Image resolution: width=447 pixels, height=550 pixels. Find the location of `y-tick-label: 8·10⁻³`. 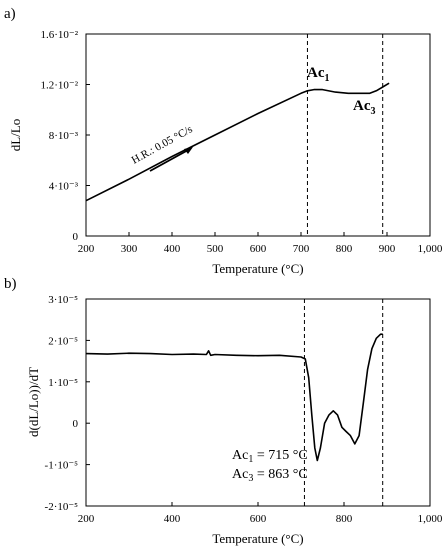

y-tick-label: 8·10⁻³ is located at coordinates (64, 136).